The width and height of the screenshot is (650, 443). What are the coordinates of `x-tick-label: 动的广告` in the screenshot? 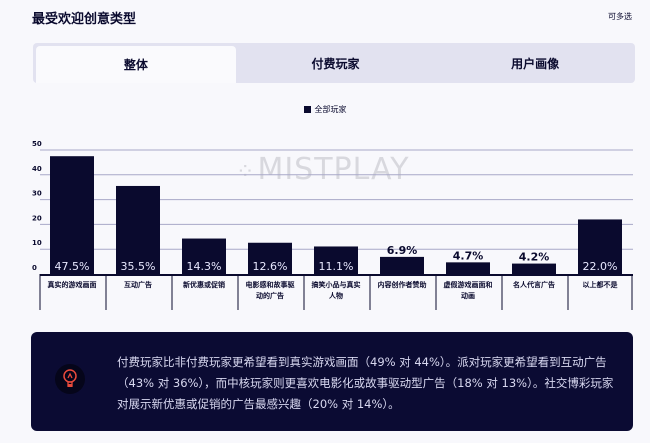 It's located at (270, 295).